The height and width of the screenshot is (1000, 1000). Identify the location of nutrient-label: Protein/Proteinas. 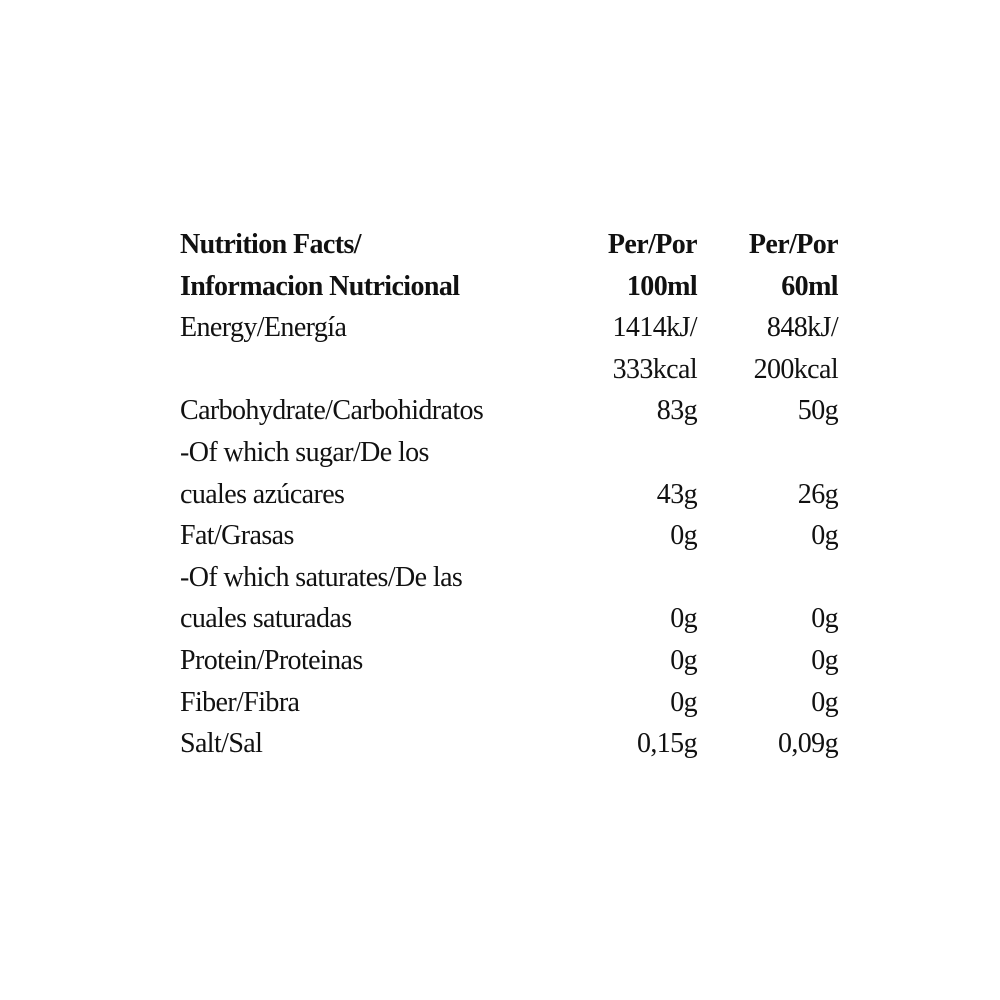
(271, 660).